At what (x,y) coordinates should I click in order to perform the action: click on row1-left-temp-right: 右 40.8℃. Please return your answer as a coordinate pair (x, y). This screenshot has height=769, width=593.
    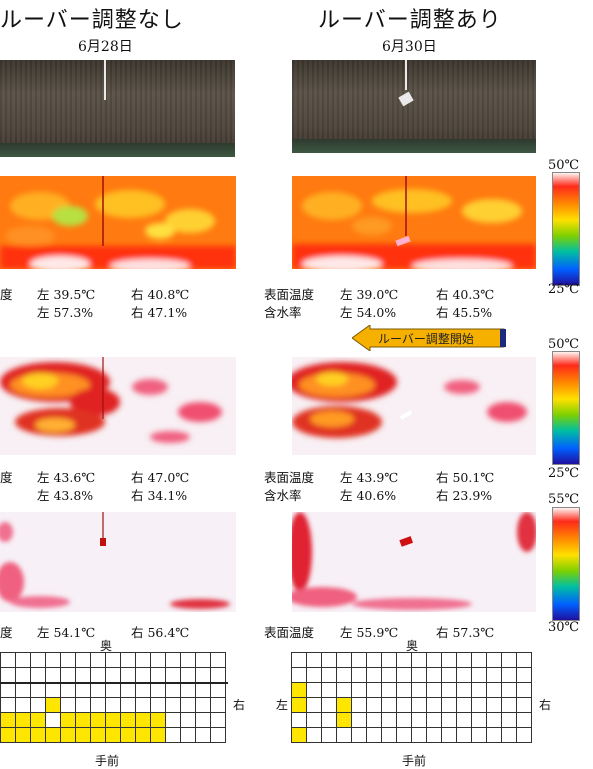
    Looking at the image, I should click on (160, 294).